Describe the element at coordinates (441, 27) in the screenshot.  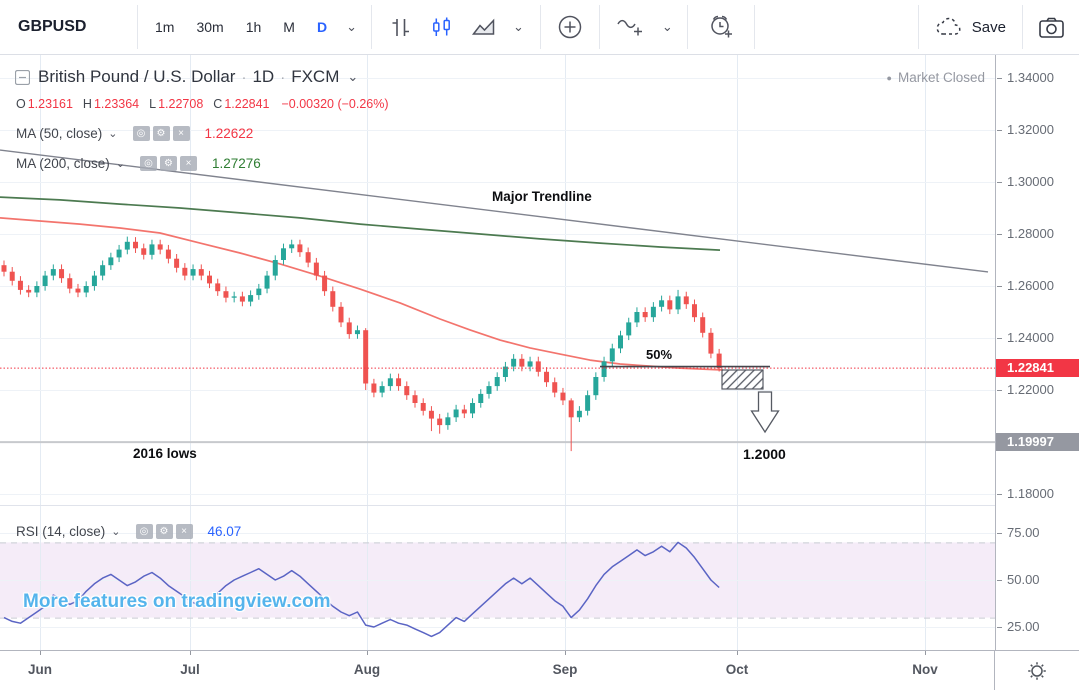
I see `candles-style-icon` at that location.